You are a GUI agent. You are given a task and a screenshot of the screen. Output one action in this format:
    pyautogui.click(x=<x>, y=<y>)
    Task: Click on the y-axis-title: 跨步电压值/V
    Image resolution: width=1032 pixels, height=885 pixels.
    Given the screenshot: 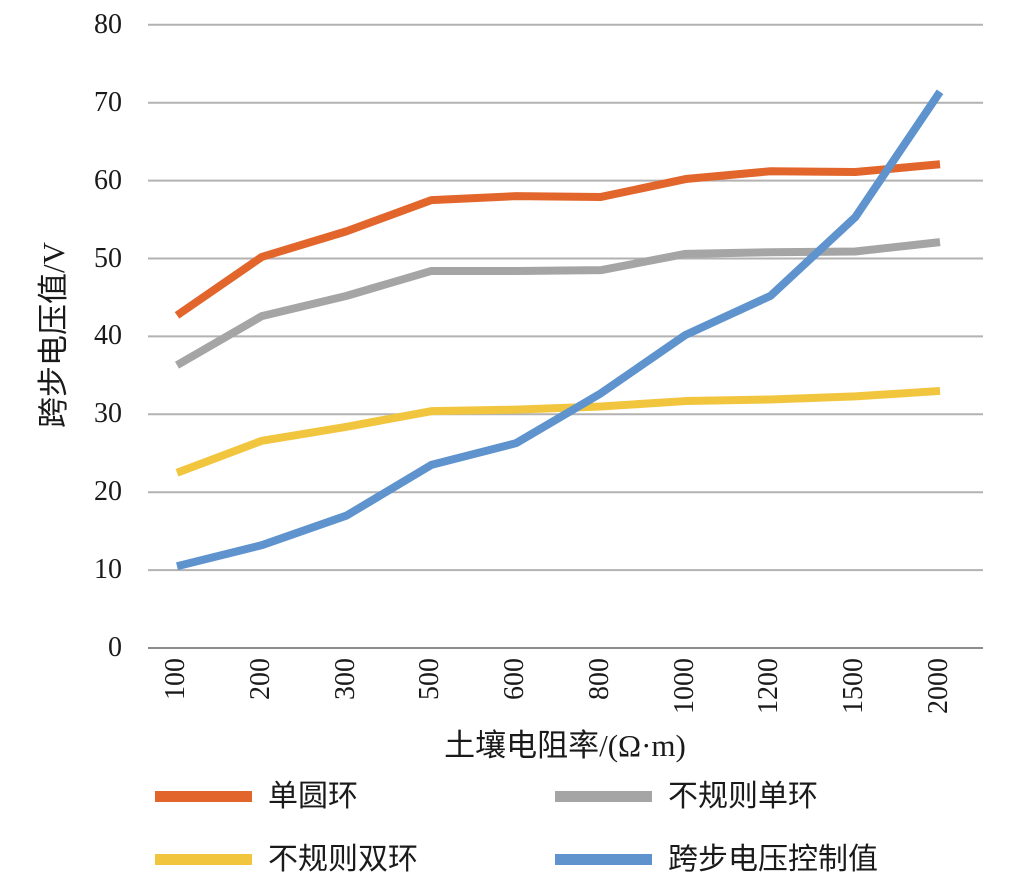 What is the action you would take?
    pyautogui.click(x=53, y=335)
    